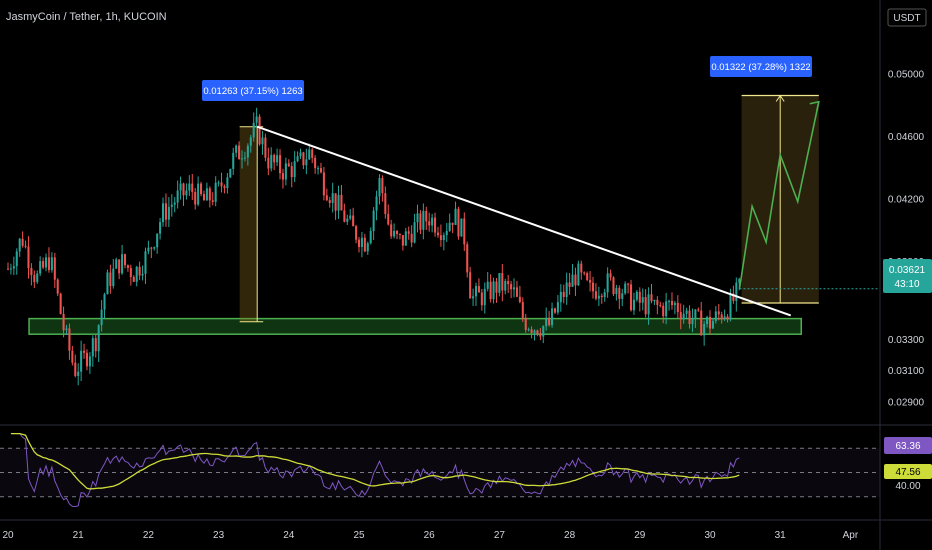 The image size is (932, 550). I want to click on y-tick-label: 0.02900, so click(906, 402).